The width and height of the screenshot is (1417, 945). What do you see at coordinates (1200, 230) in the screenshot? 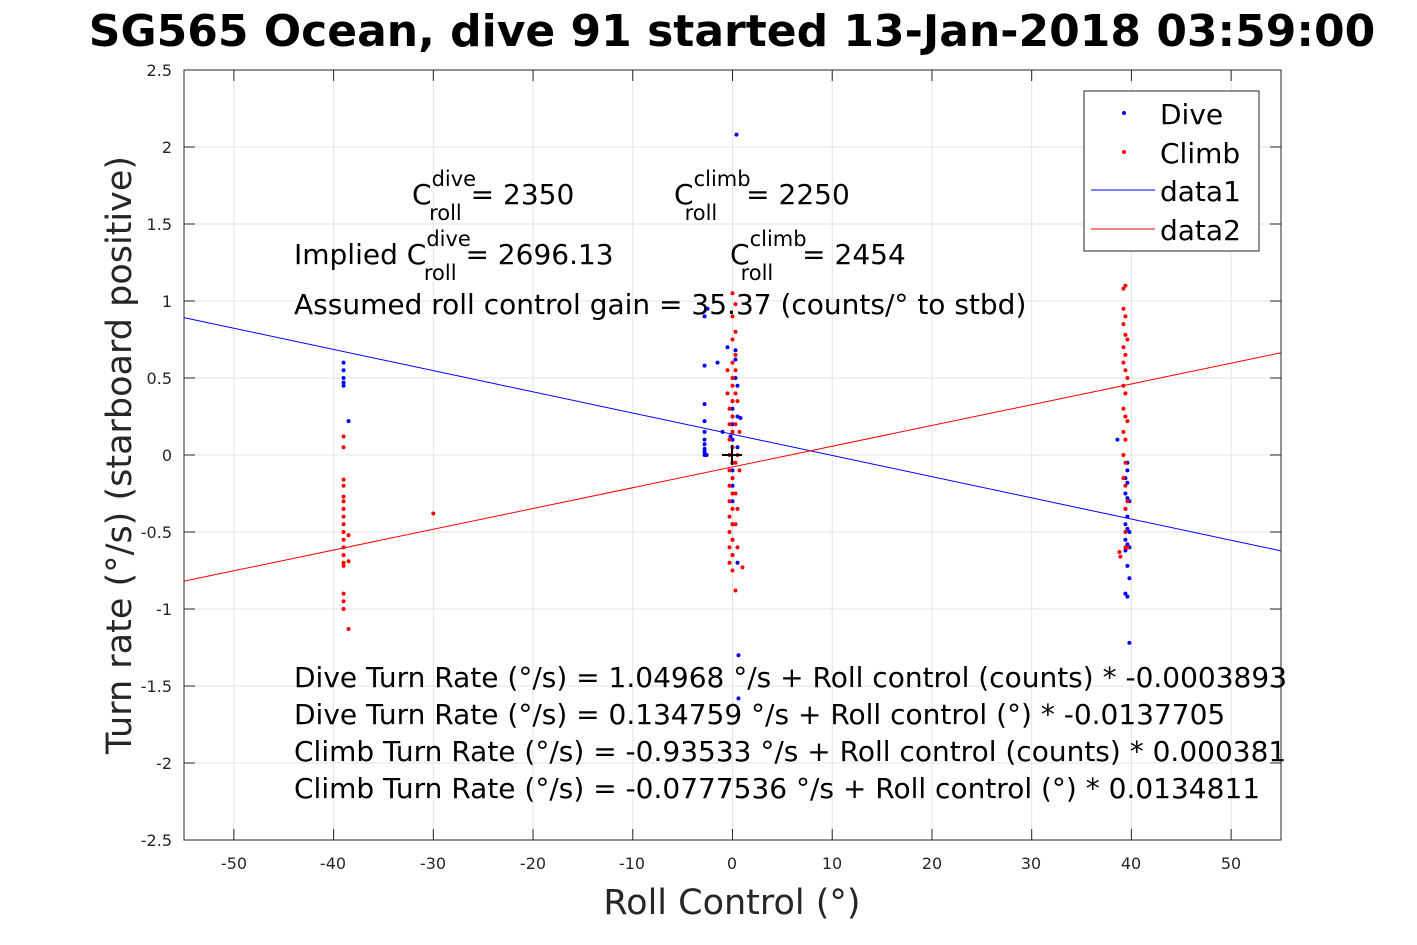
I see `legend-data2-label: data2` at bounding box center [1200, 230].